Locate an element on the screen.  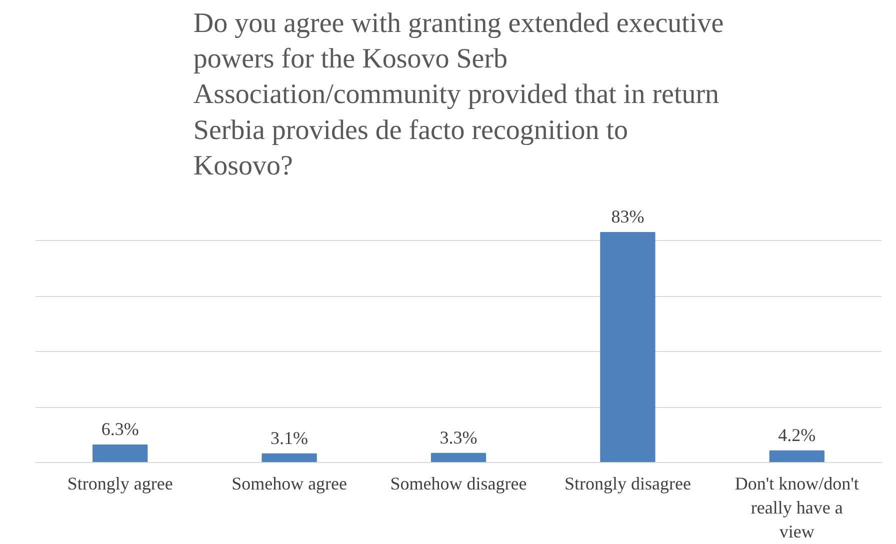
x-tick-label: Don't know/don't really have a view is located at coordinates (796, 508).